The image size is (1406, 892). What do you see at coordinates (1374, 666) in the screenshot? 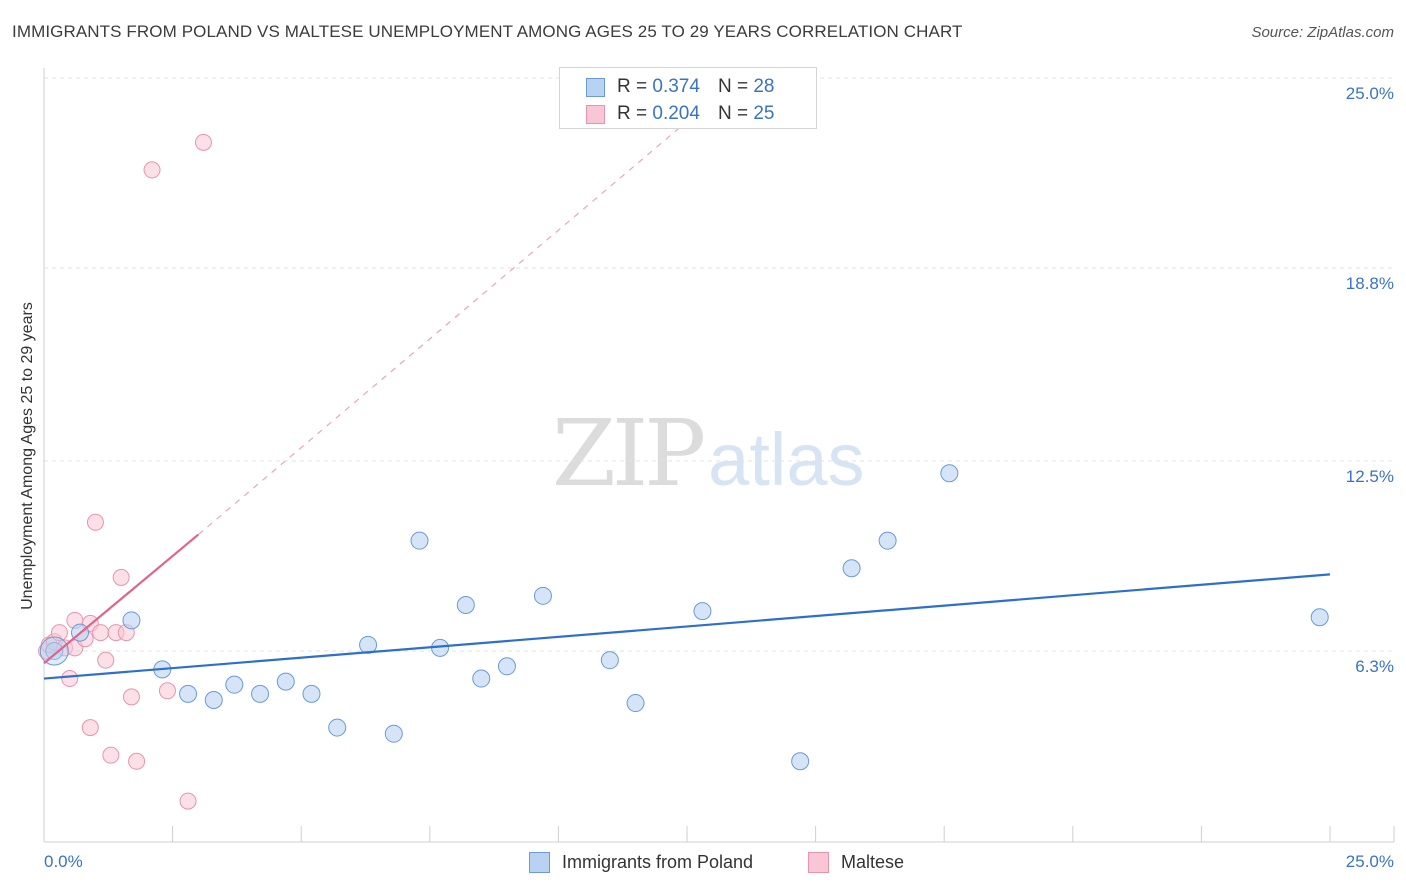
I see `y-tick-label: 6.3%` at bounding box center [1374, 666].